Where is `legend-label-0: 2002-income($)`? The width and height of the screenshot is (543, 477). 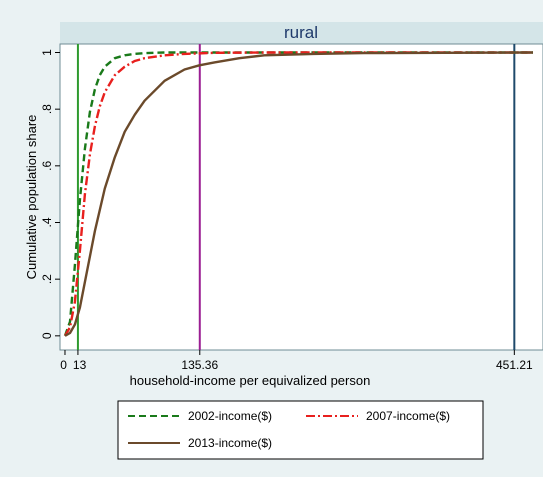
legend-label-0: 2002-income($) is located at coordinates (230, 416).